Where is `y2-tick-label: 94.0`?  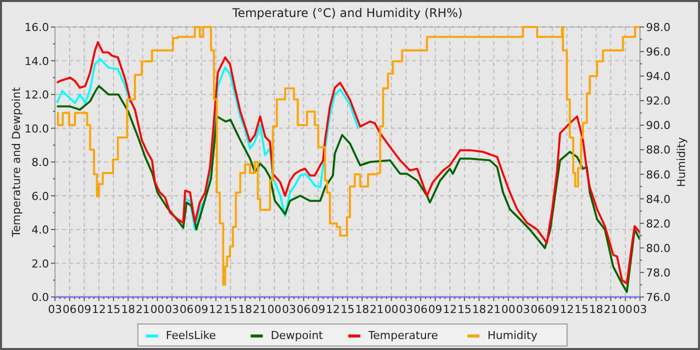 y2-tick-label: 94.0 is located at coordinates (658, 77).